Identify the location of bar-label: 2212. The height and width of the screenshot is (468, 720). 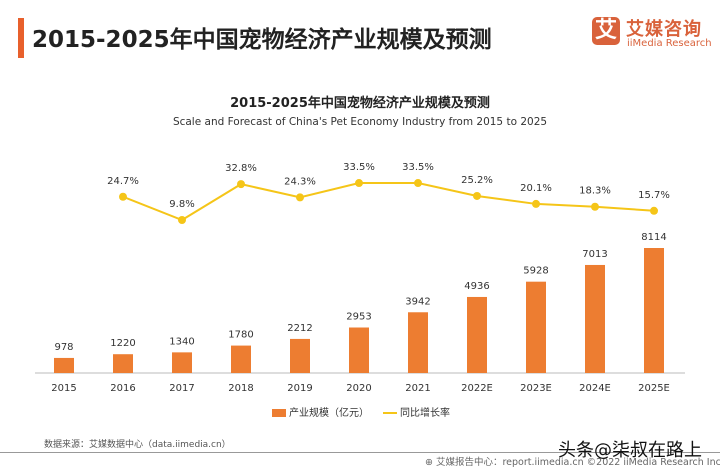
(299, 328).